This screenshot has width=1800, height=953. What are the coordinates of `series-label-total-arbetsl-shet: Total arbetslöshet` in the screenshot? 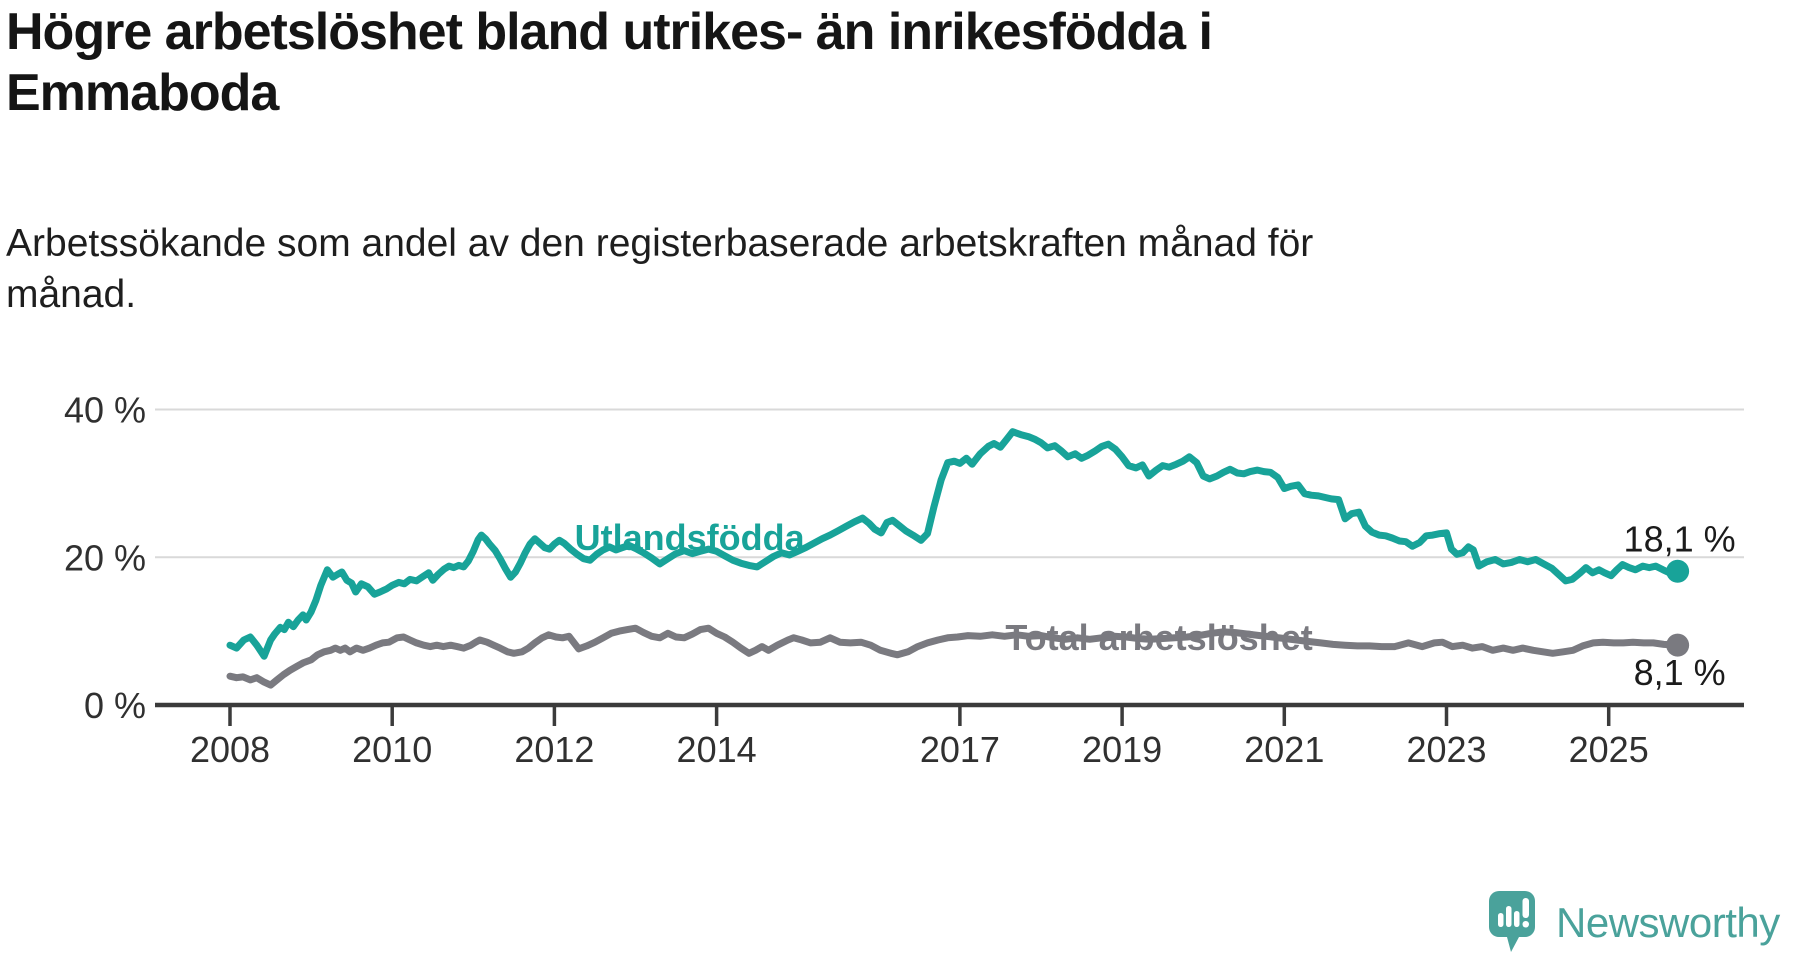 It's located at (1158, 637).